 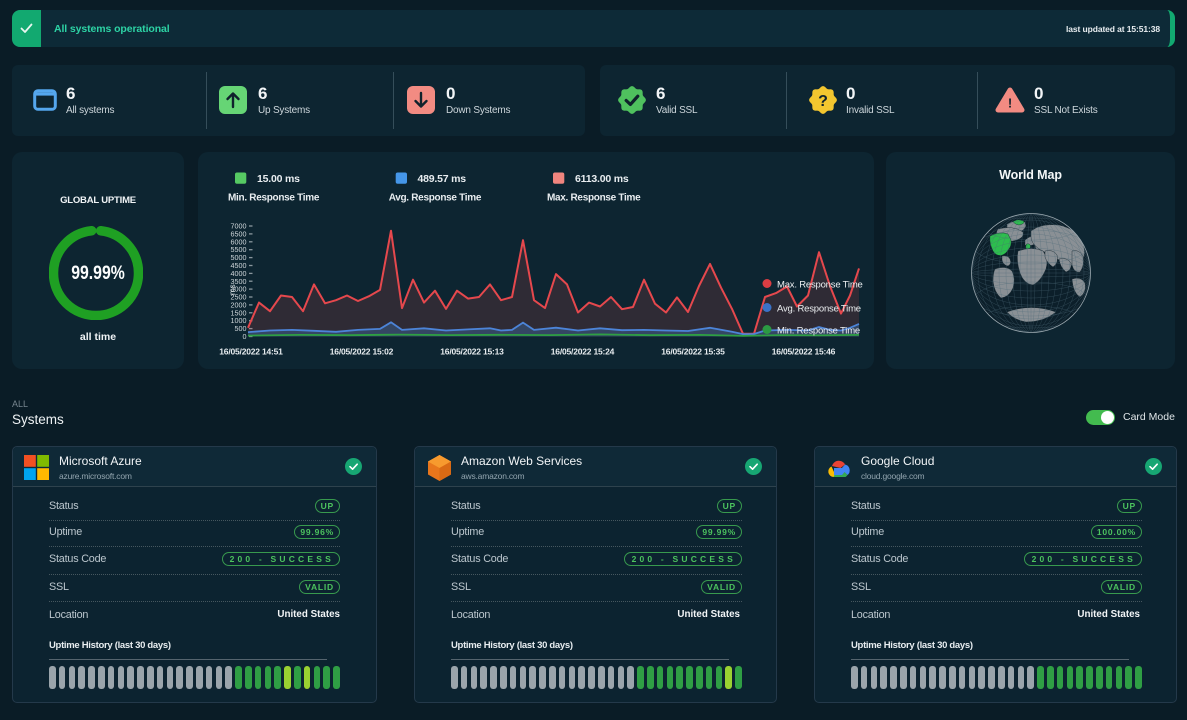 What do you see at coordinates (245, 336) in the screenshot?
I see `svg-text: 0` at bounding box center [245, 336].